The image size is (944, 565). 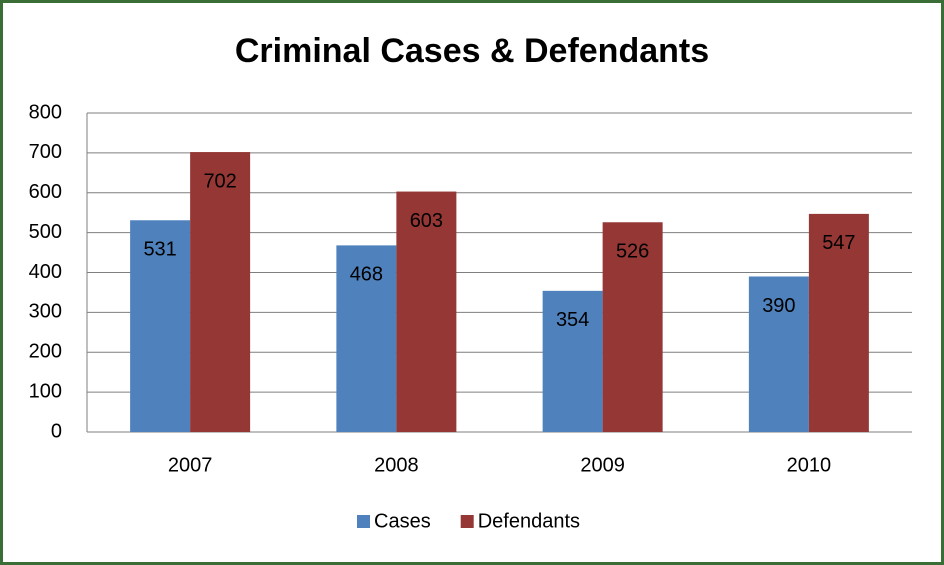 I want to click on data-label: 390, so click(x=778, y=306).